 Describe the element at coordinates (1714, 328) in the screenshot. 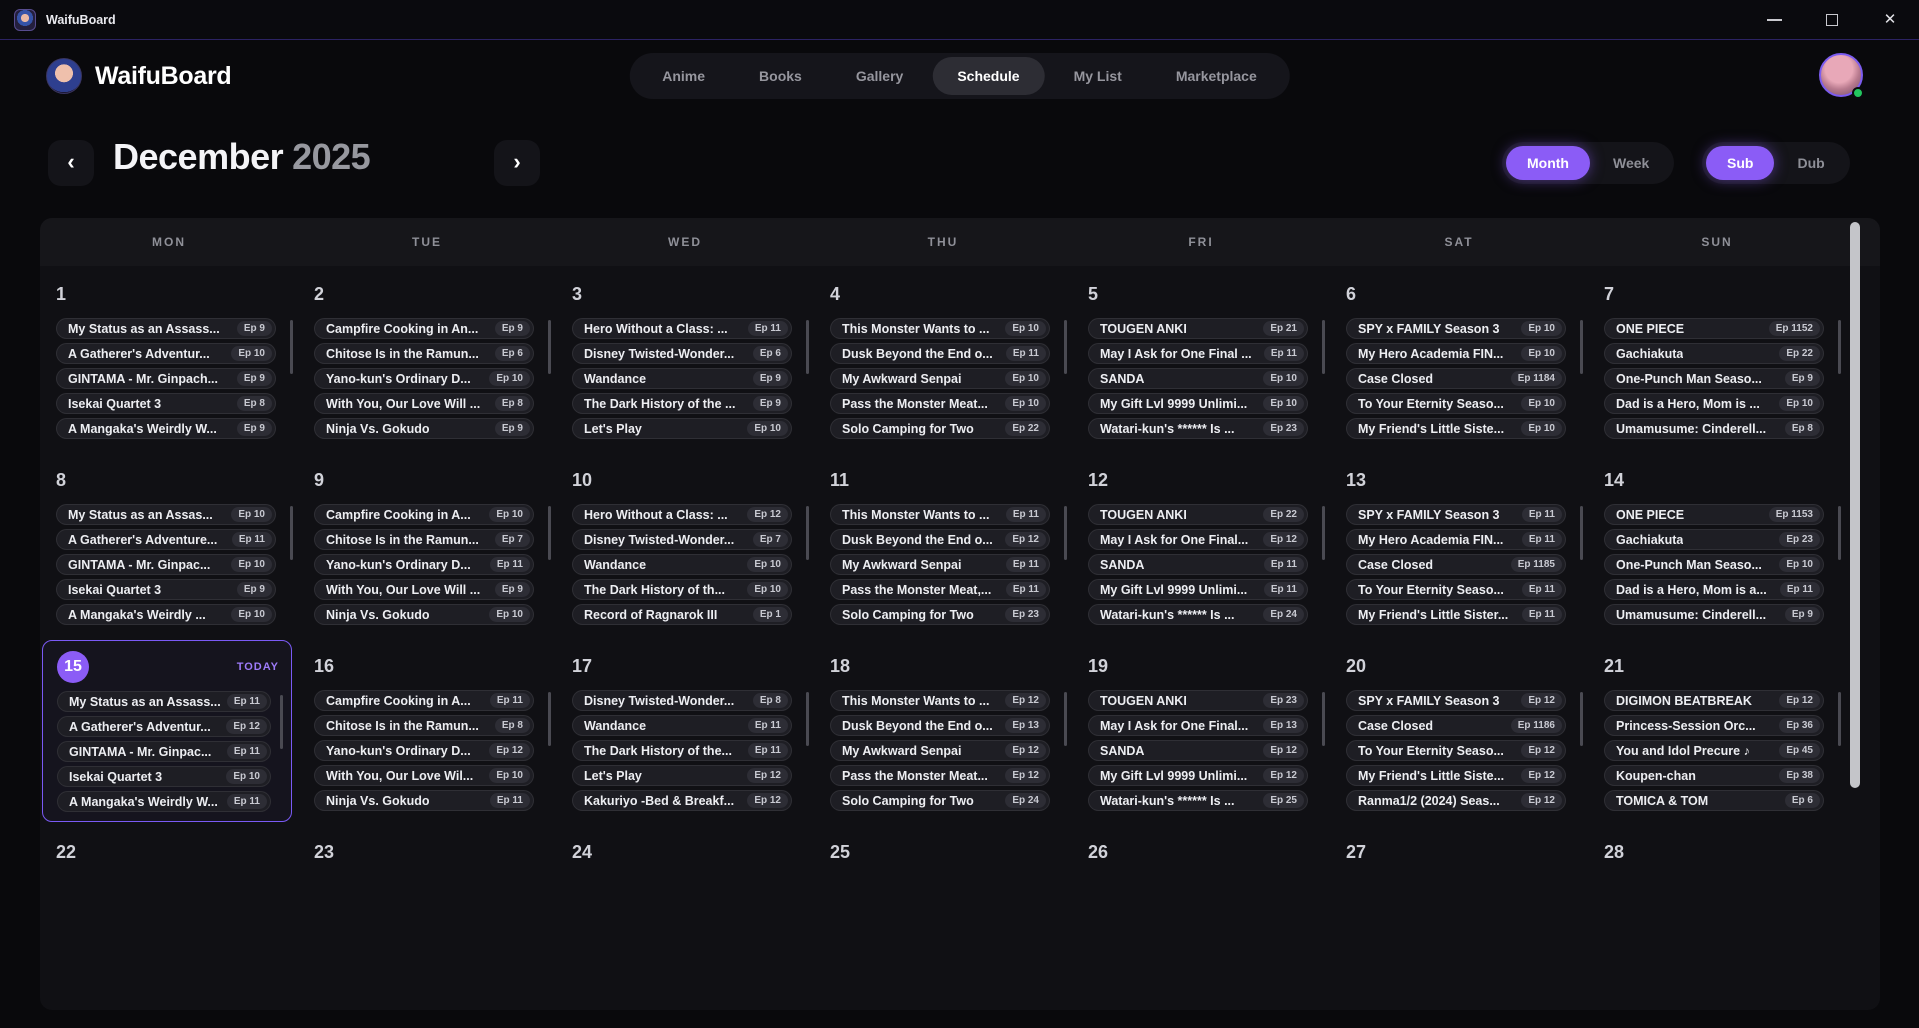

I see `episode-entry: ONE PIECE Ep 1152` at that location.